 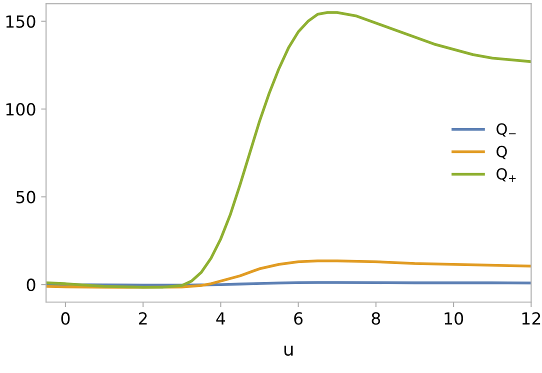 What do you see at coordinates (376, 318) in the screenshot?
I see `x-tick-label: 8` at bounding box center [376, 318].